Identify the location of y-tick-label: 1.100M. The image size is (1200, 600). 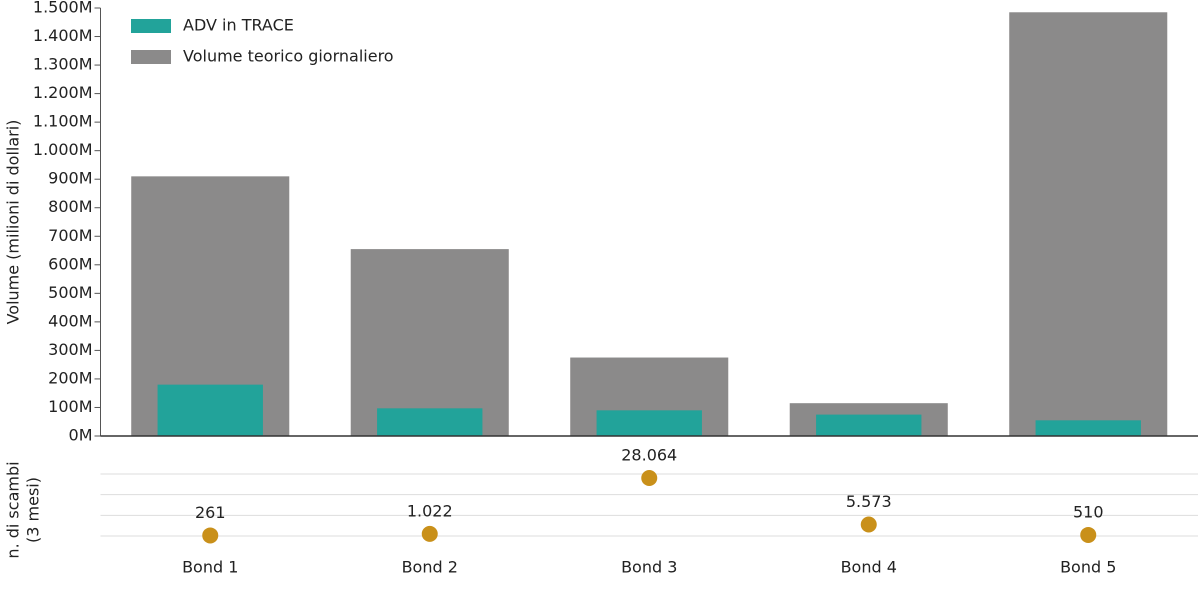
(63, 121).